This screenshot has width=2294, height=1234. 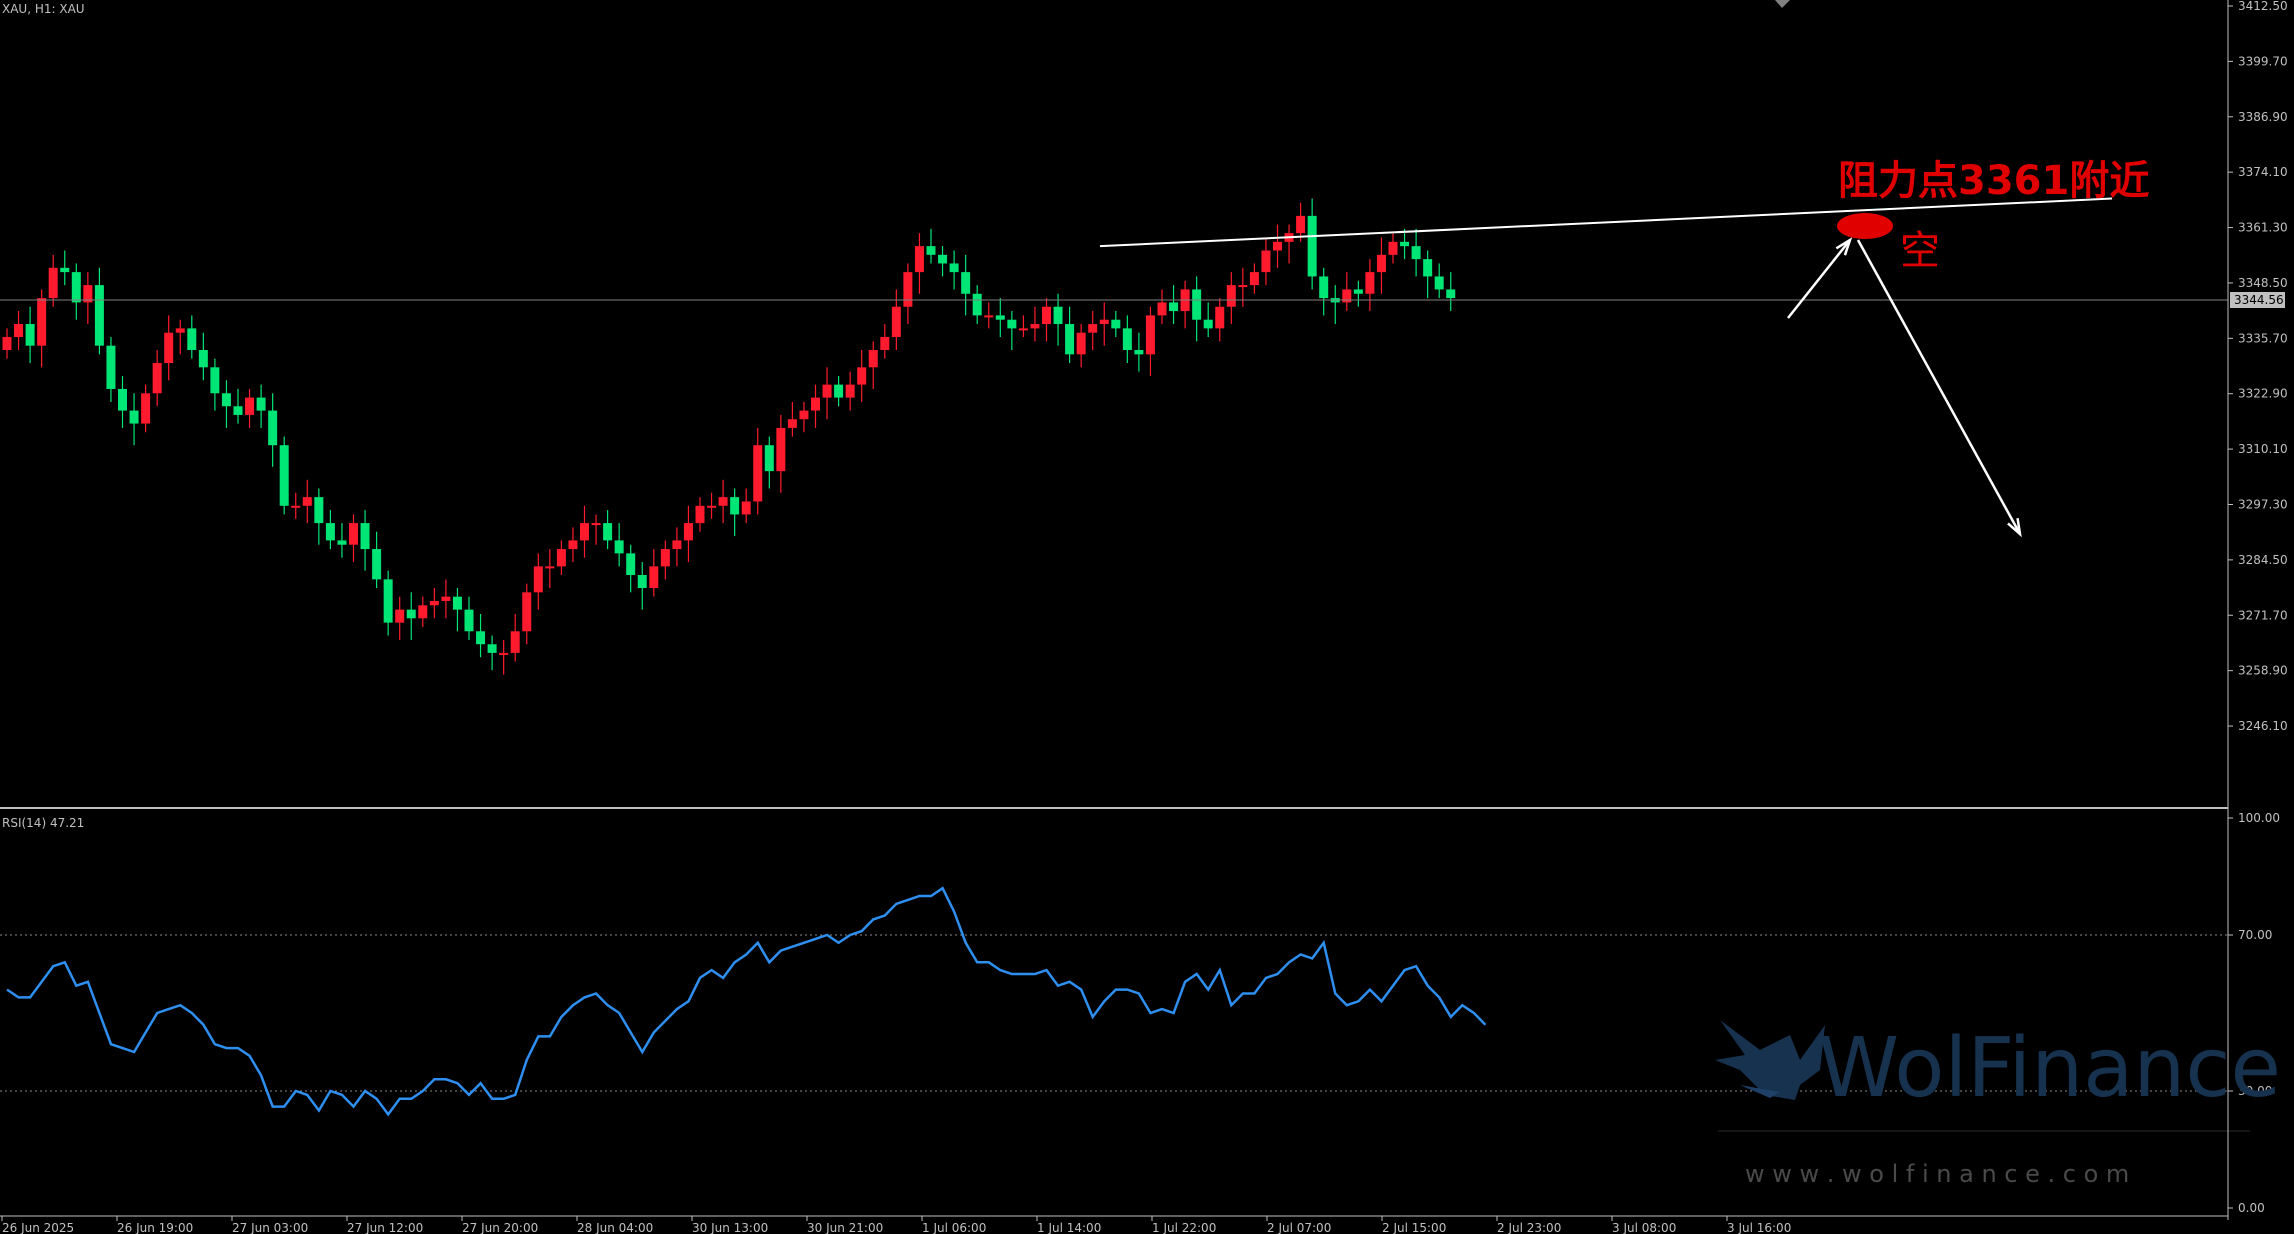 What do you see at coordinates (1069, 1227) in the screenshot?
I see `time-tick-label: 1 Jul 14:00` at bounding box center [1069, 1227].